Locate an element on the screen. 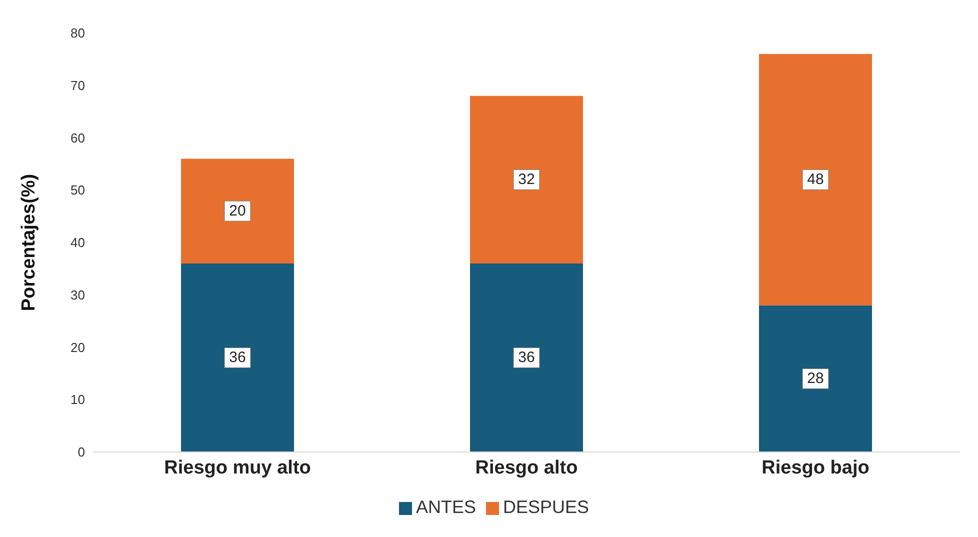 This screenshot has height=537, width=978. x-tick-label: Riesgo muy alto is located at coordinates (237, 467).